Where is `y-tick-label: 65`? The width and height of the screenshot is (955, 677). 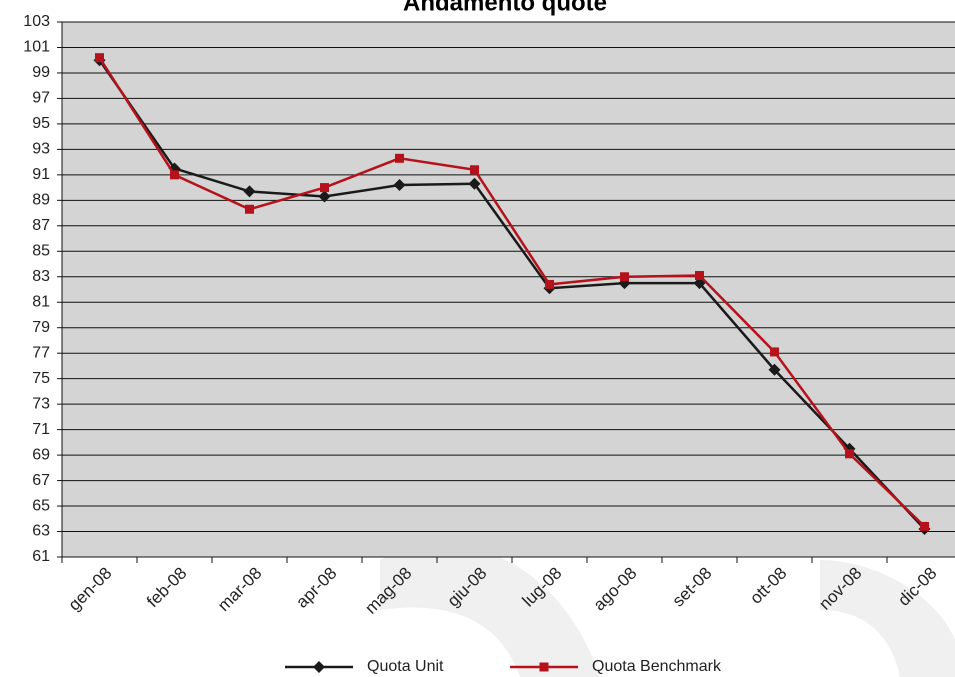 y-tick-label: 65 is located at coordinates (41, 505).